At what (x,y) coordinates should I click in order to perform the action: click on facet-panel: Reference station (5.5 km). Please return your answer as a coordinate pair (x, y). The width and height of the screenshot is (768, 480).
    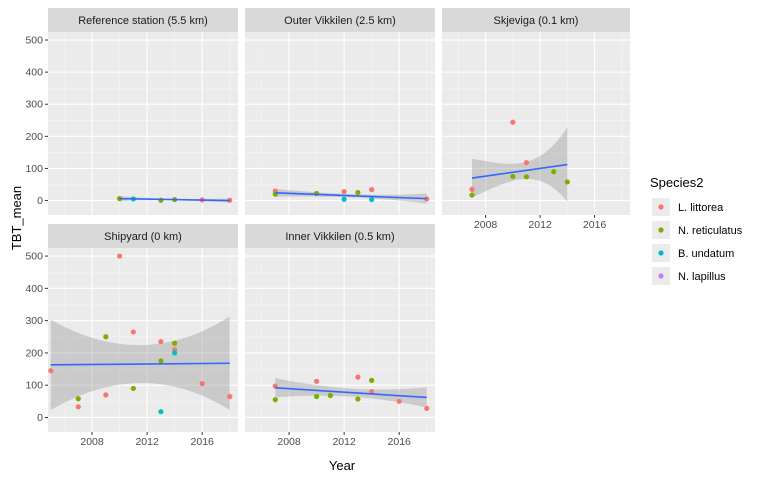
    Looking at the image, I should click on (143, 111).